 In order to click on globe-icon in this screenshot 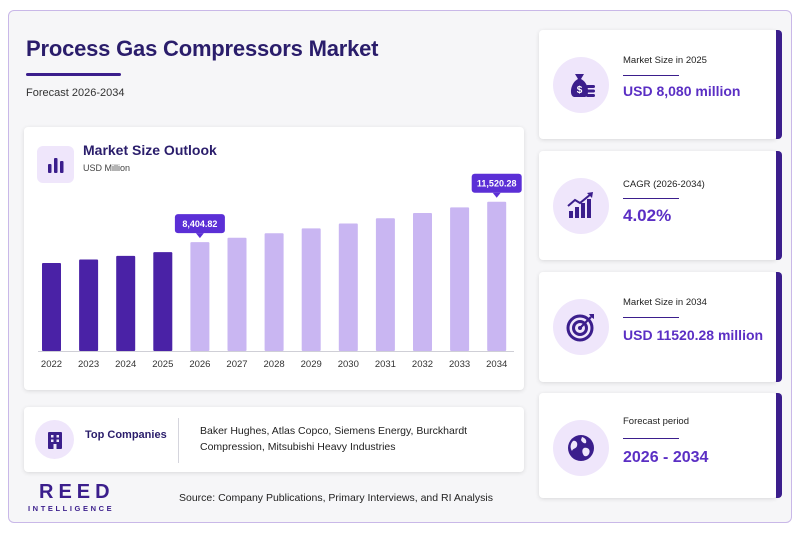, I will do `click(581, 448)`.